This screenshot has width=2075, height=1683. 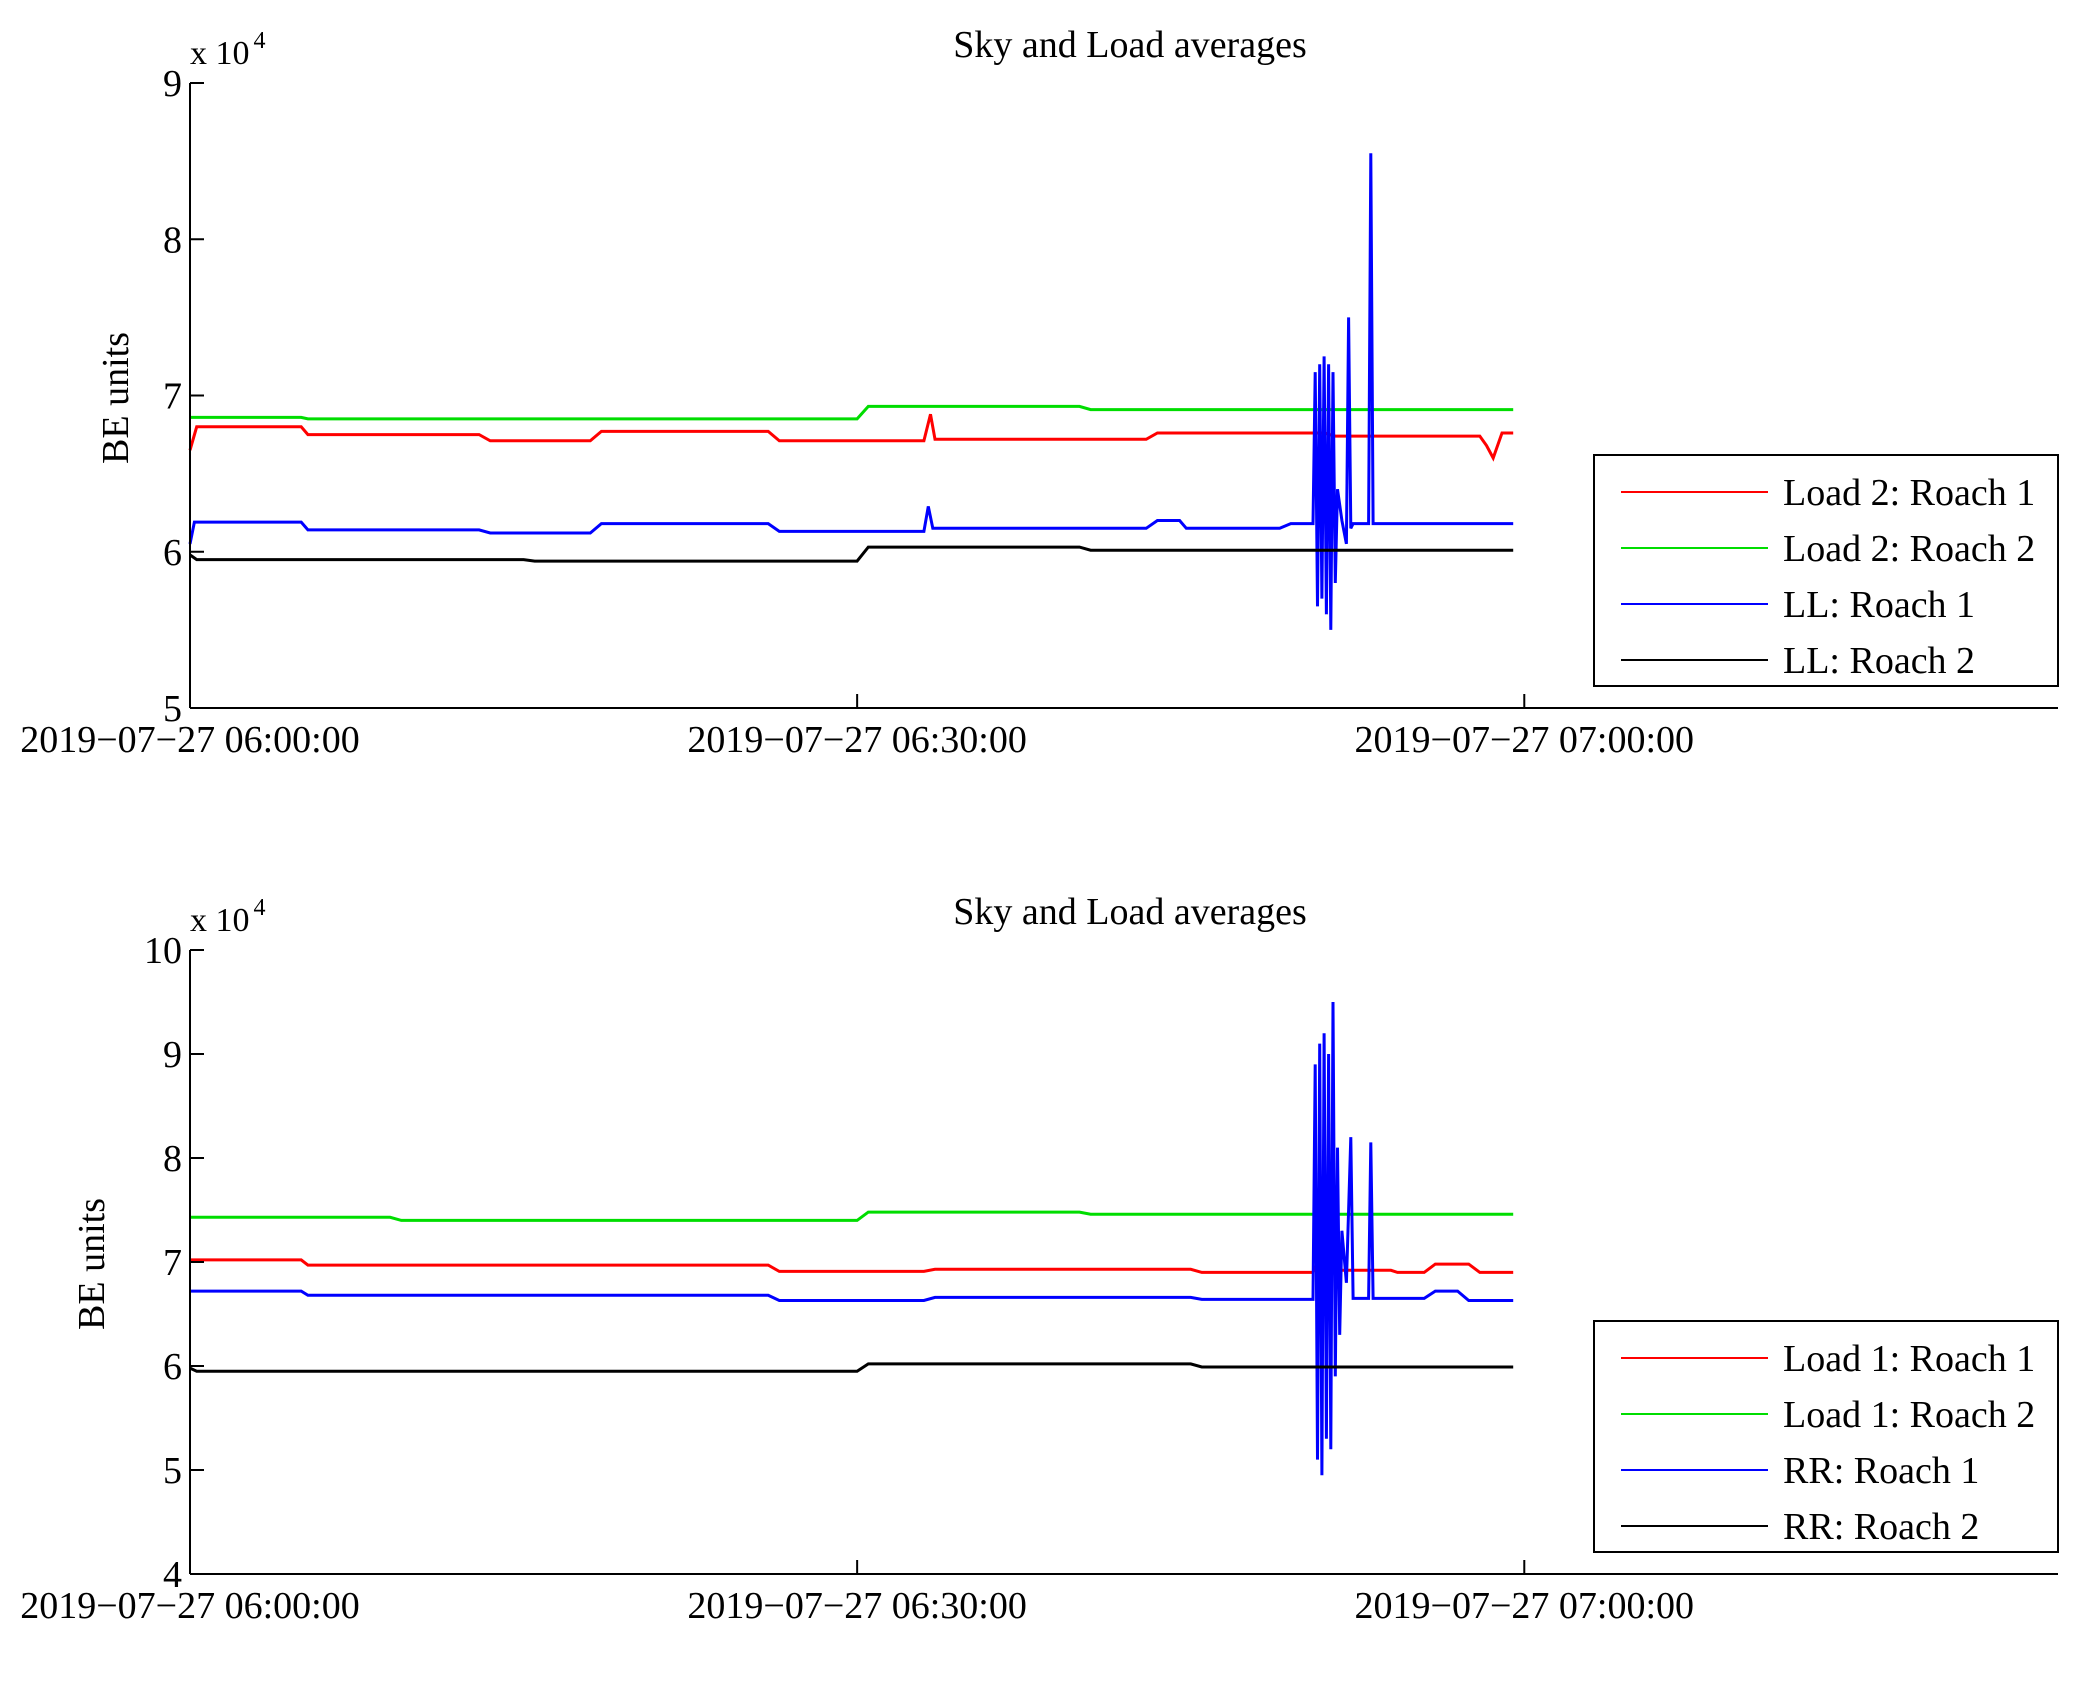 I want to click on chart-2-legend-box, so click(x=1826, y=1436).